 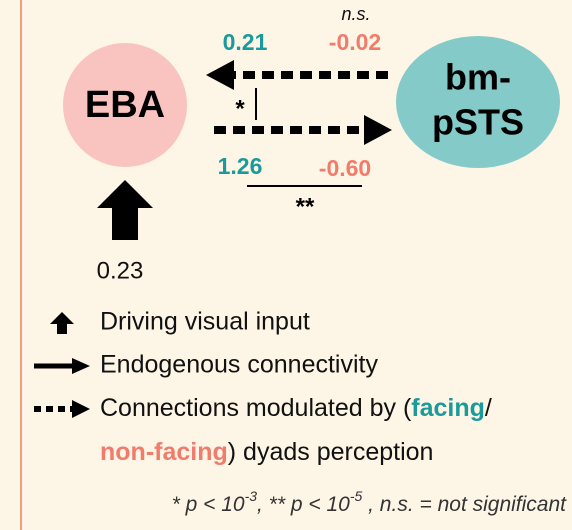 What do you see at coordinates (303, 130) in the screenshot?
I see `dashed-arrow-right` at bounding box center [303, 130].